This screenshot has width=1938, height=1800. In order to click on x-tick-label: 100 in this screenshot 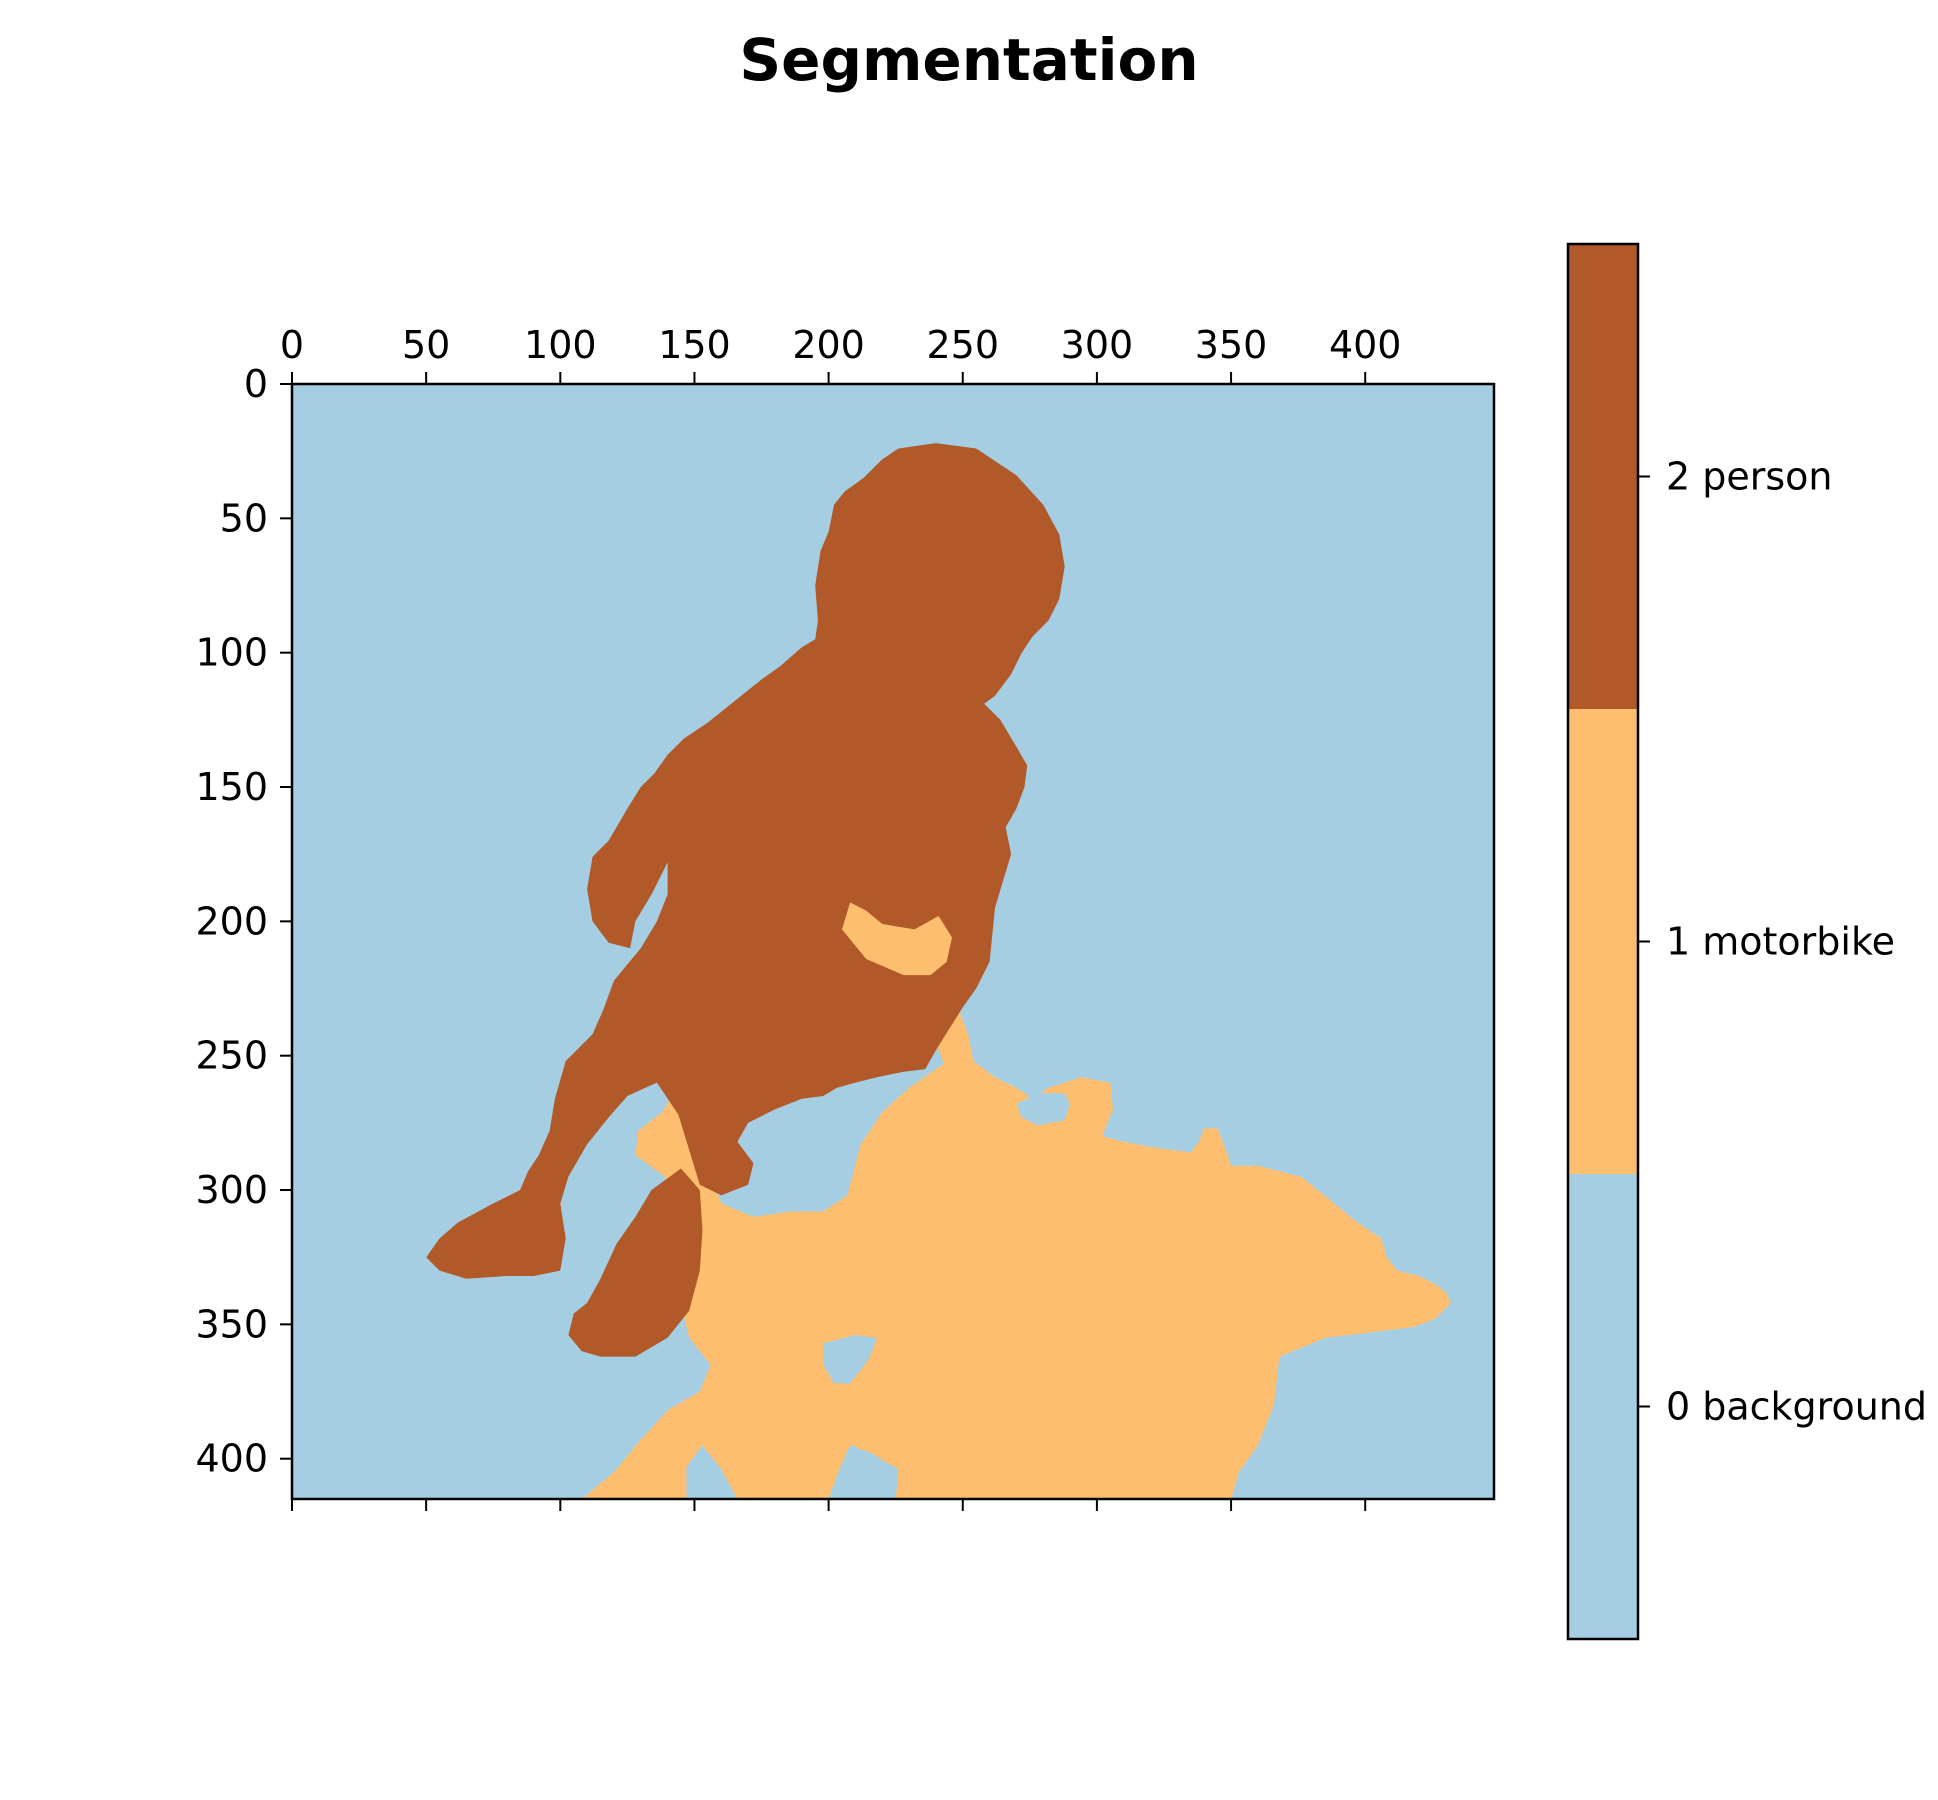, I will do `click(560, 345)`.